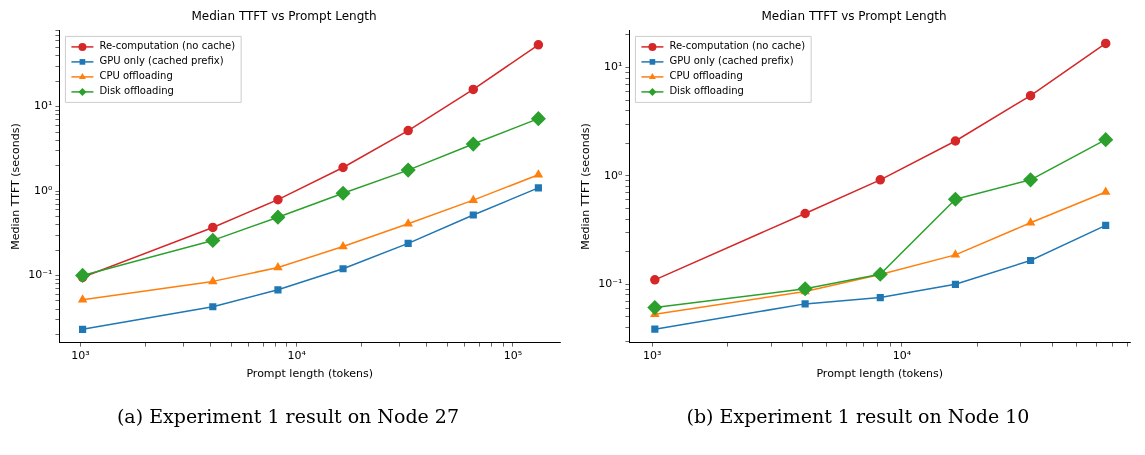 Image resolution: width=1145 pixels, height=455 pixels. I want to click on text: (a) Experiment 1 result on Node 27, so click(288, 416).